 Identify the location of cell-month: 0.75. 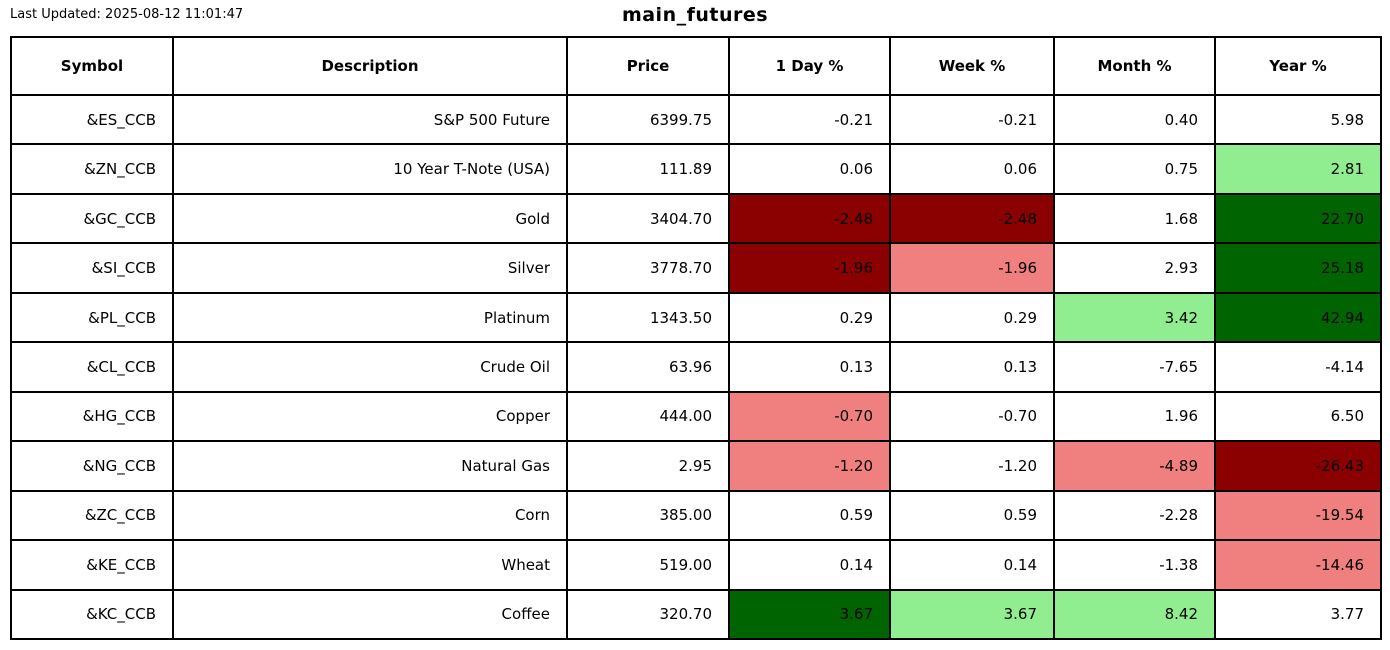
(1134, 169).